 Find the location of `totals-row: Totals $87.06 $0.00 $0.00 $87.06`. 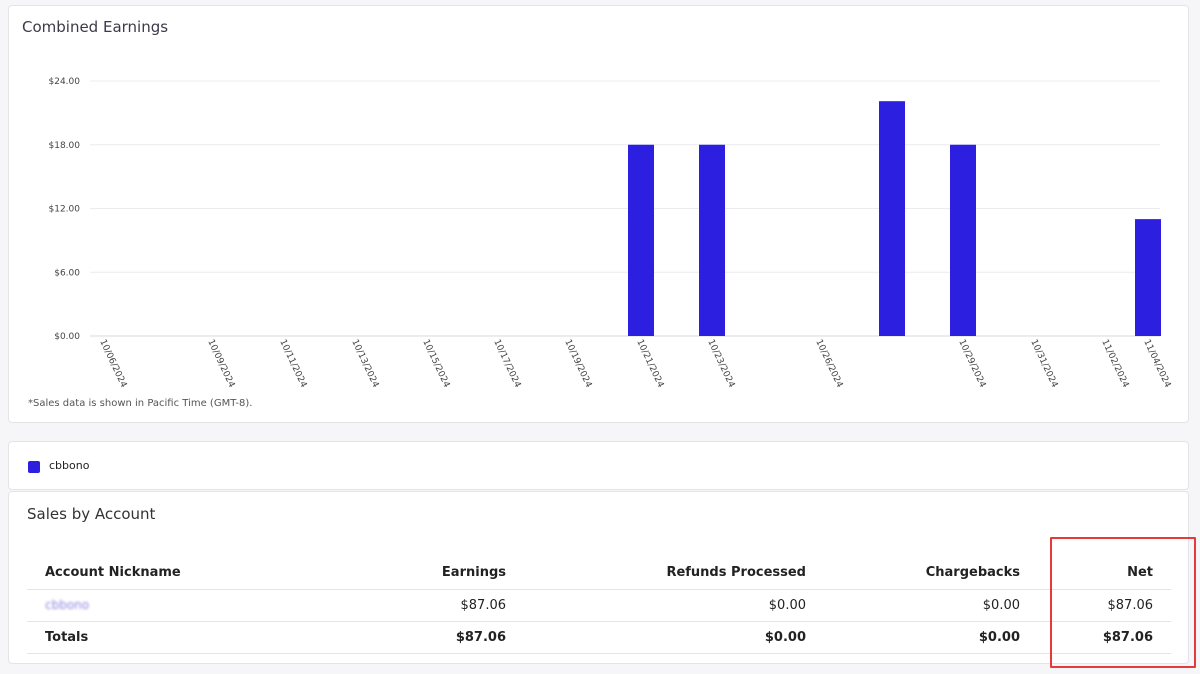

totals-row: Totals $87.06 $0.00 $0.00 $87.06 is located at coordinates (599, 637).